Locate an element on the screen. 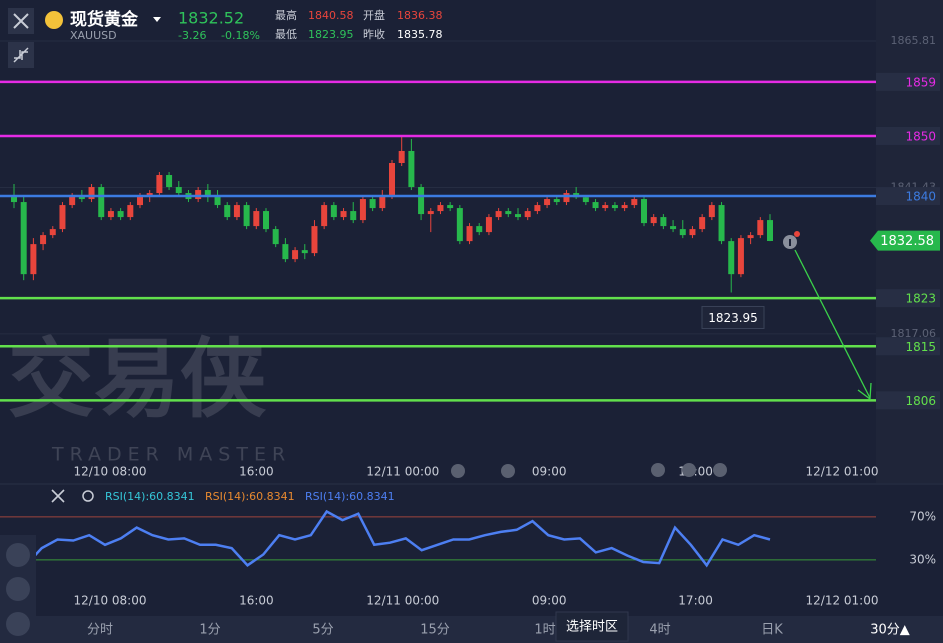  x-tick-label: 12/12 01:00 is located at coordinates (842, 472).